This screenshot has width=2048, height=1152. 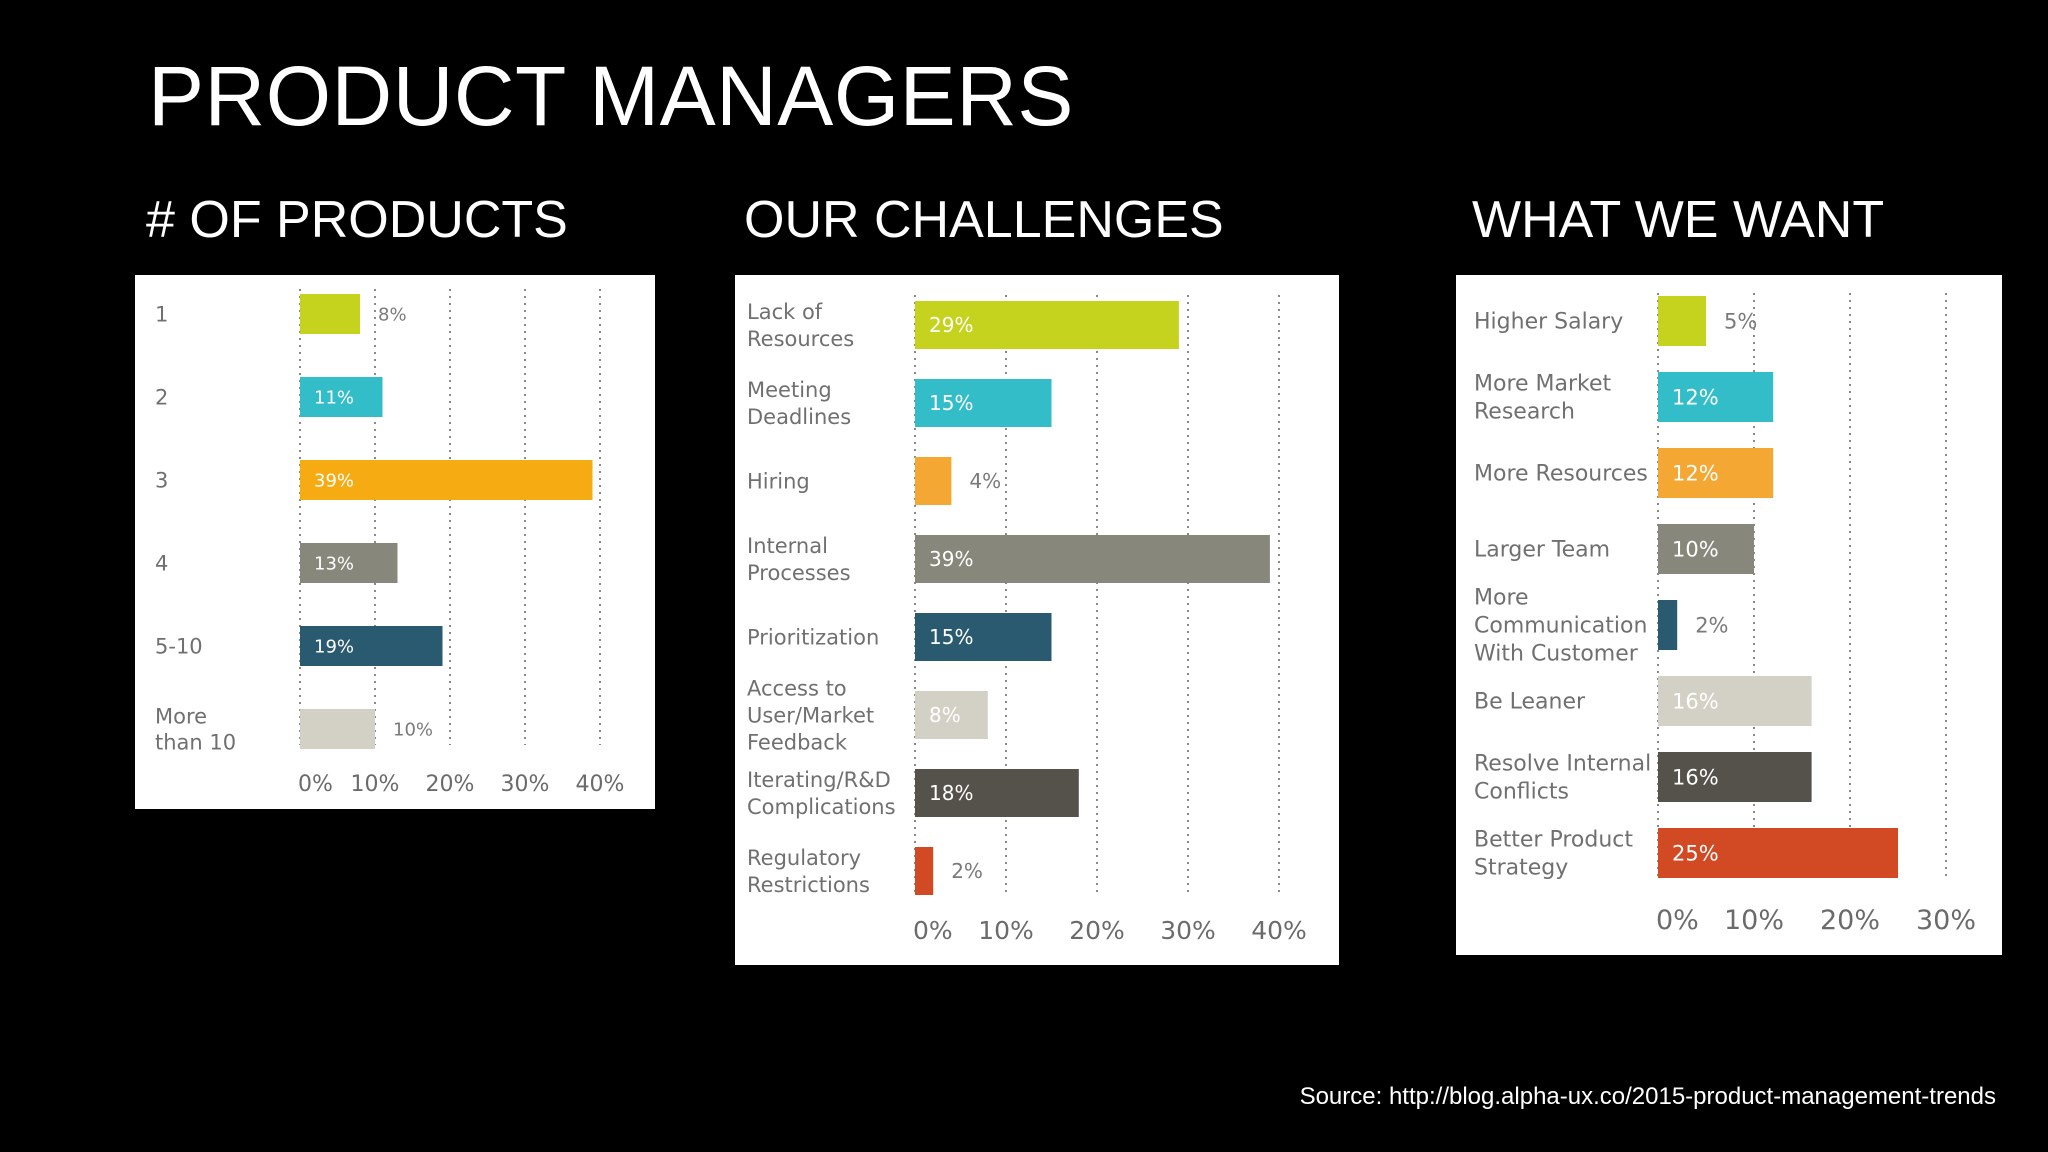 I want to click on value-label: 25%, so click(x=1695, y=854).